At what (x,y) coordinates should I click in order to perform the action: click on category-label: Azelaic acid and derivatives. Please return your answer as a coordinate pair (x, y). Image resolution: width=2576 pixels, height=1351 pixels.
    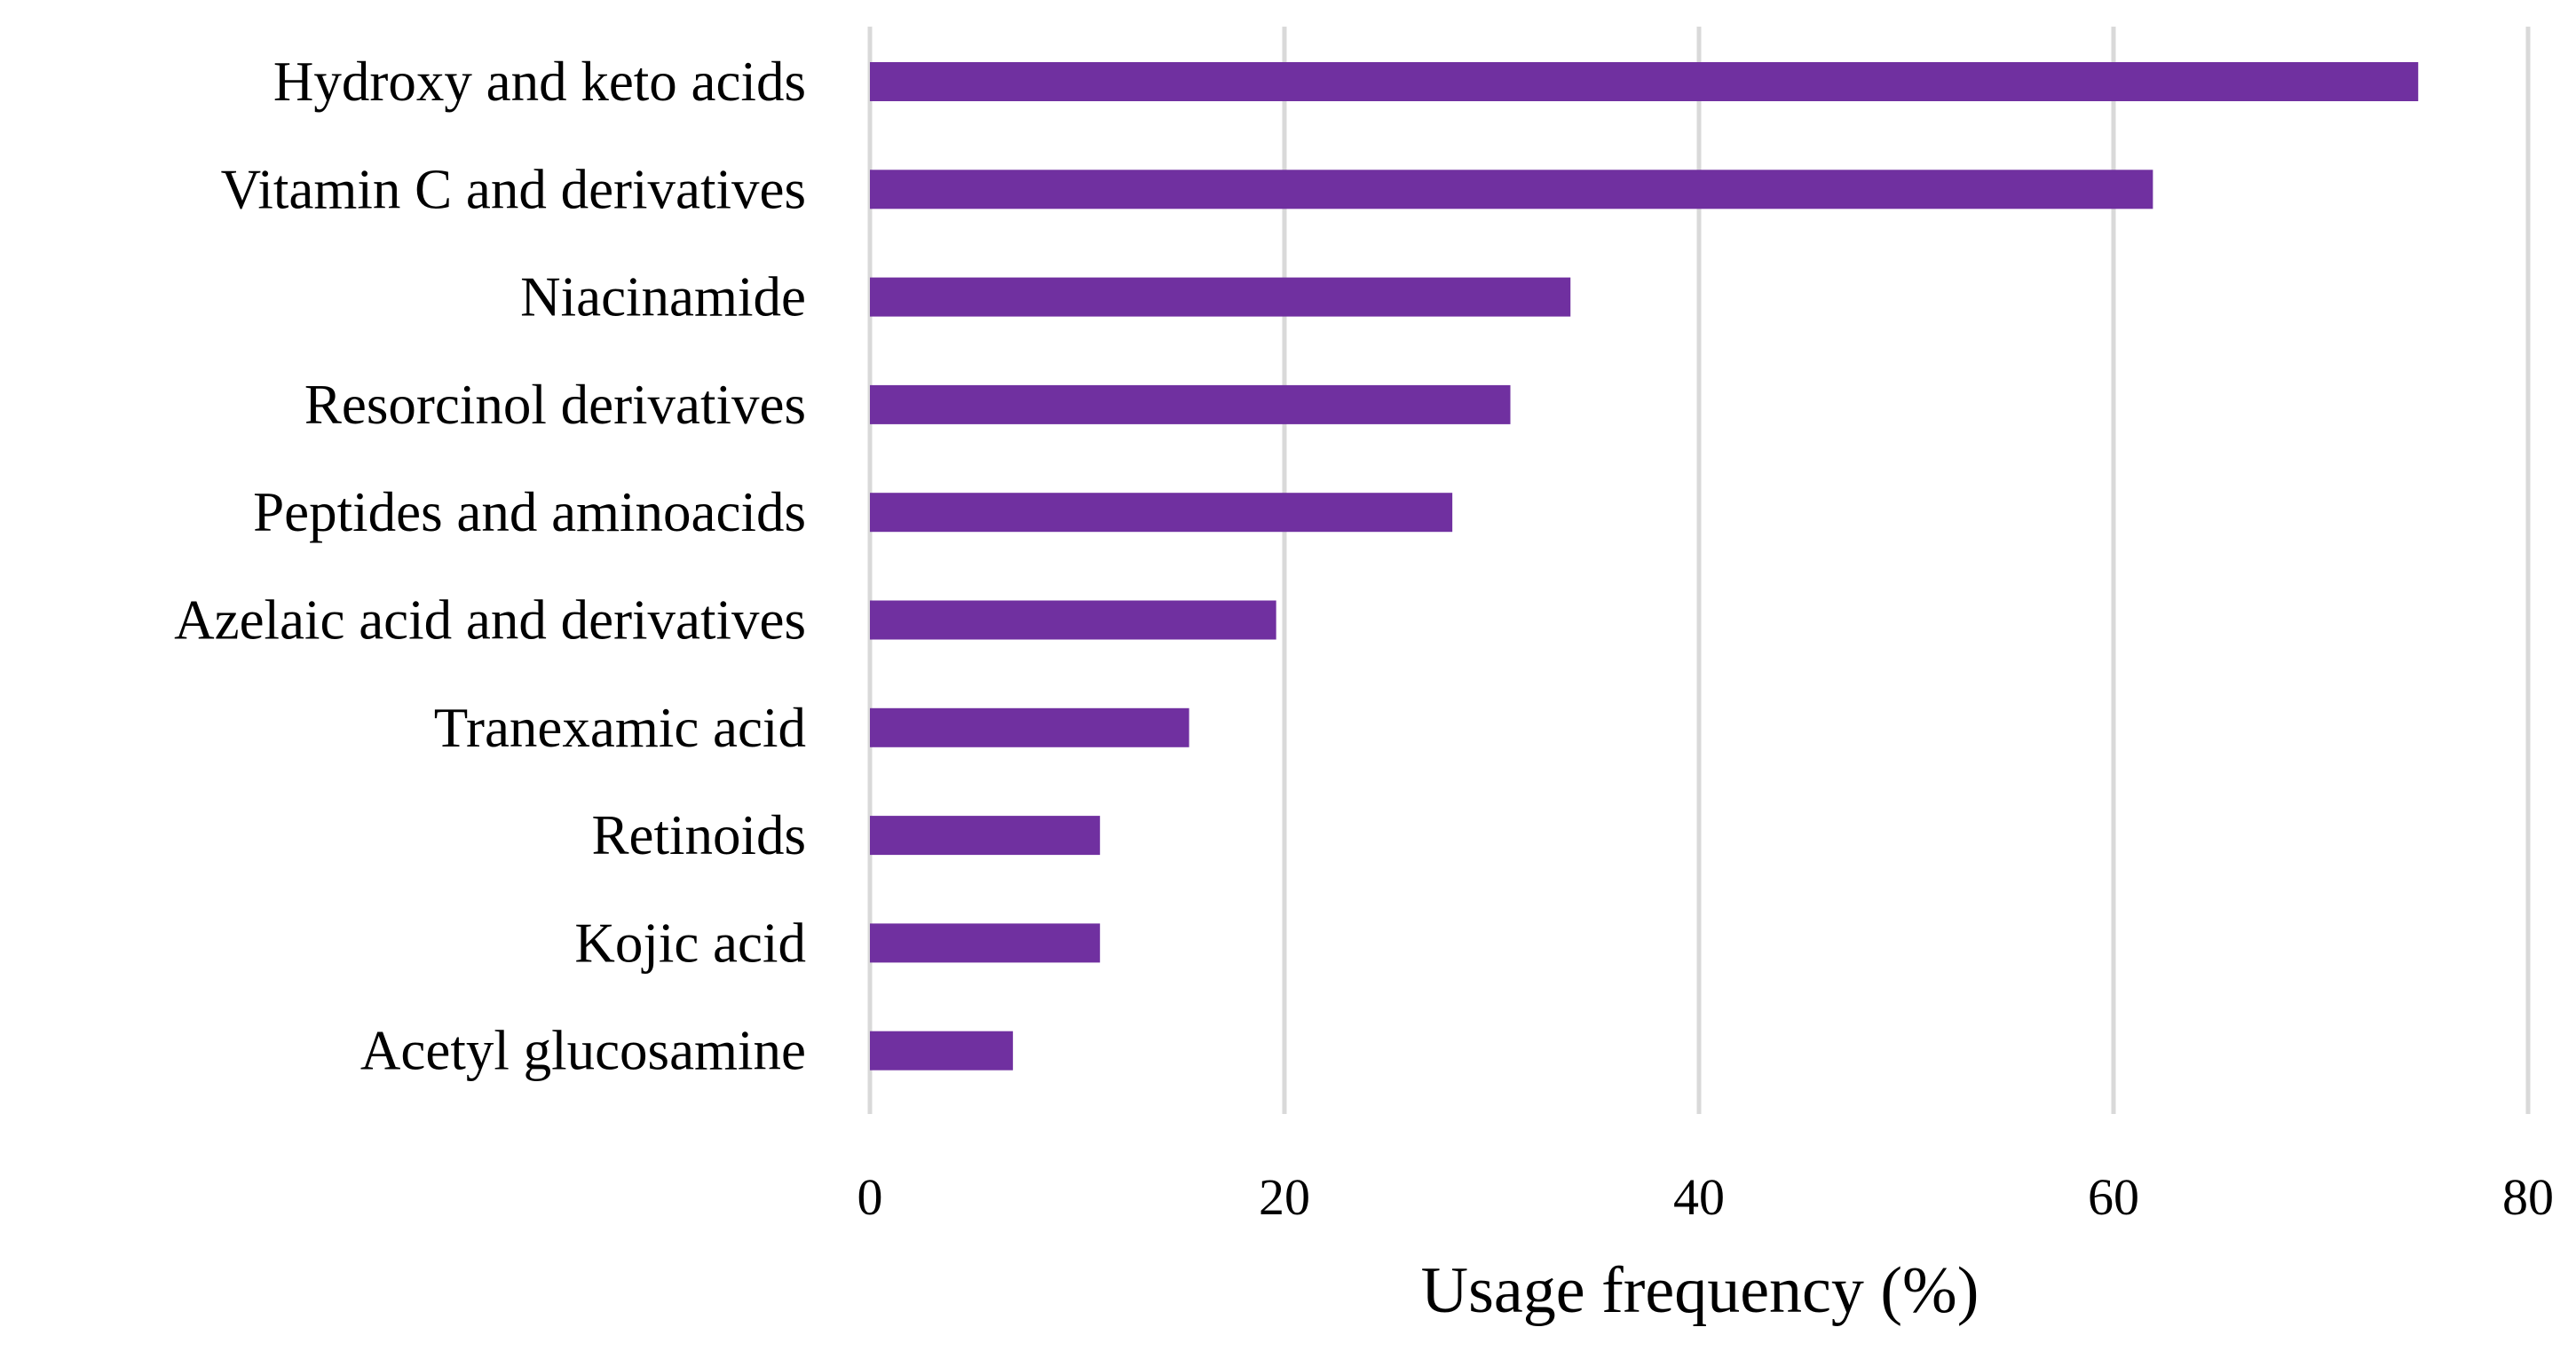
    Looking at the image, I should click on (490, 620).